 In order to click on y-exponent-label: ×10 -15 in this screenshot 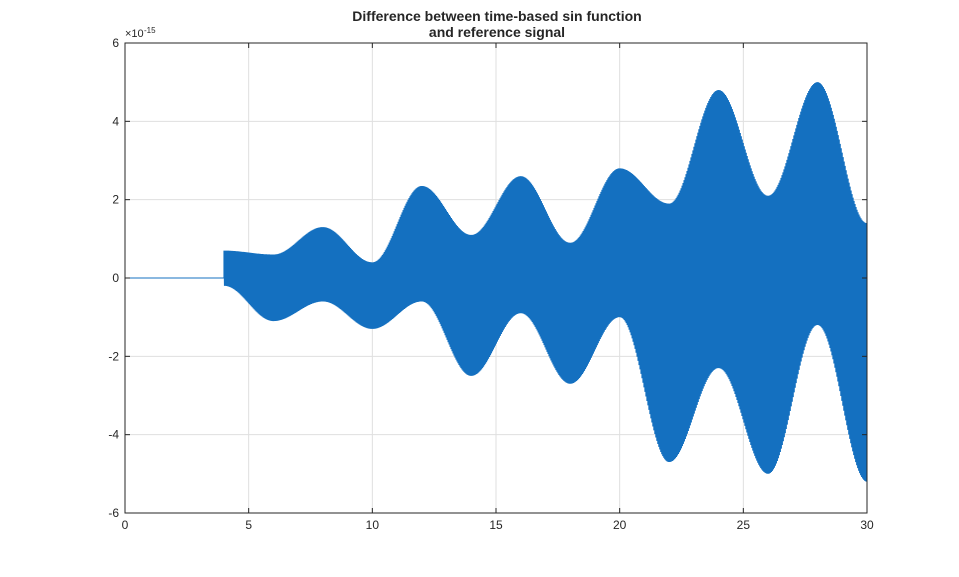, I will do `click(140, 33)`.